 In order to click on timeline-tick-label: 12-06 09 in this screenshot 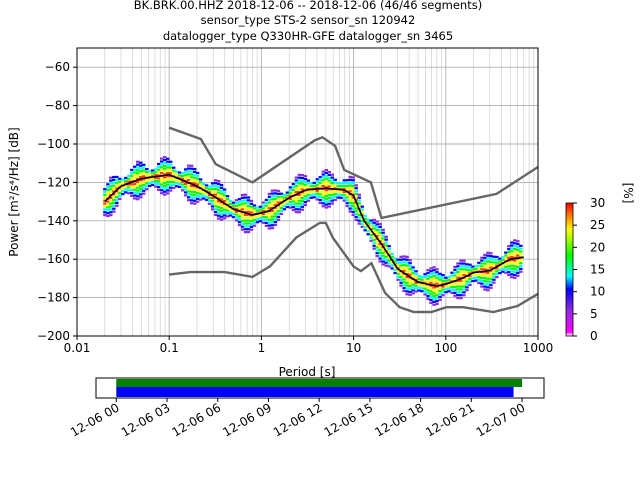, I will do `click(247, 419)`.